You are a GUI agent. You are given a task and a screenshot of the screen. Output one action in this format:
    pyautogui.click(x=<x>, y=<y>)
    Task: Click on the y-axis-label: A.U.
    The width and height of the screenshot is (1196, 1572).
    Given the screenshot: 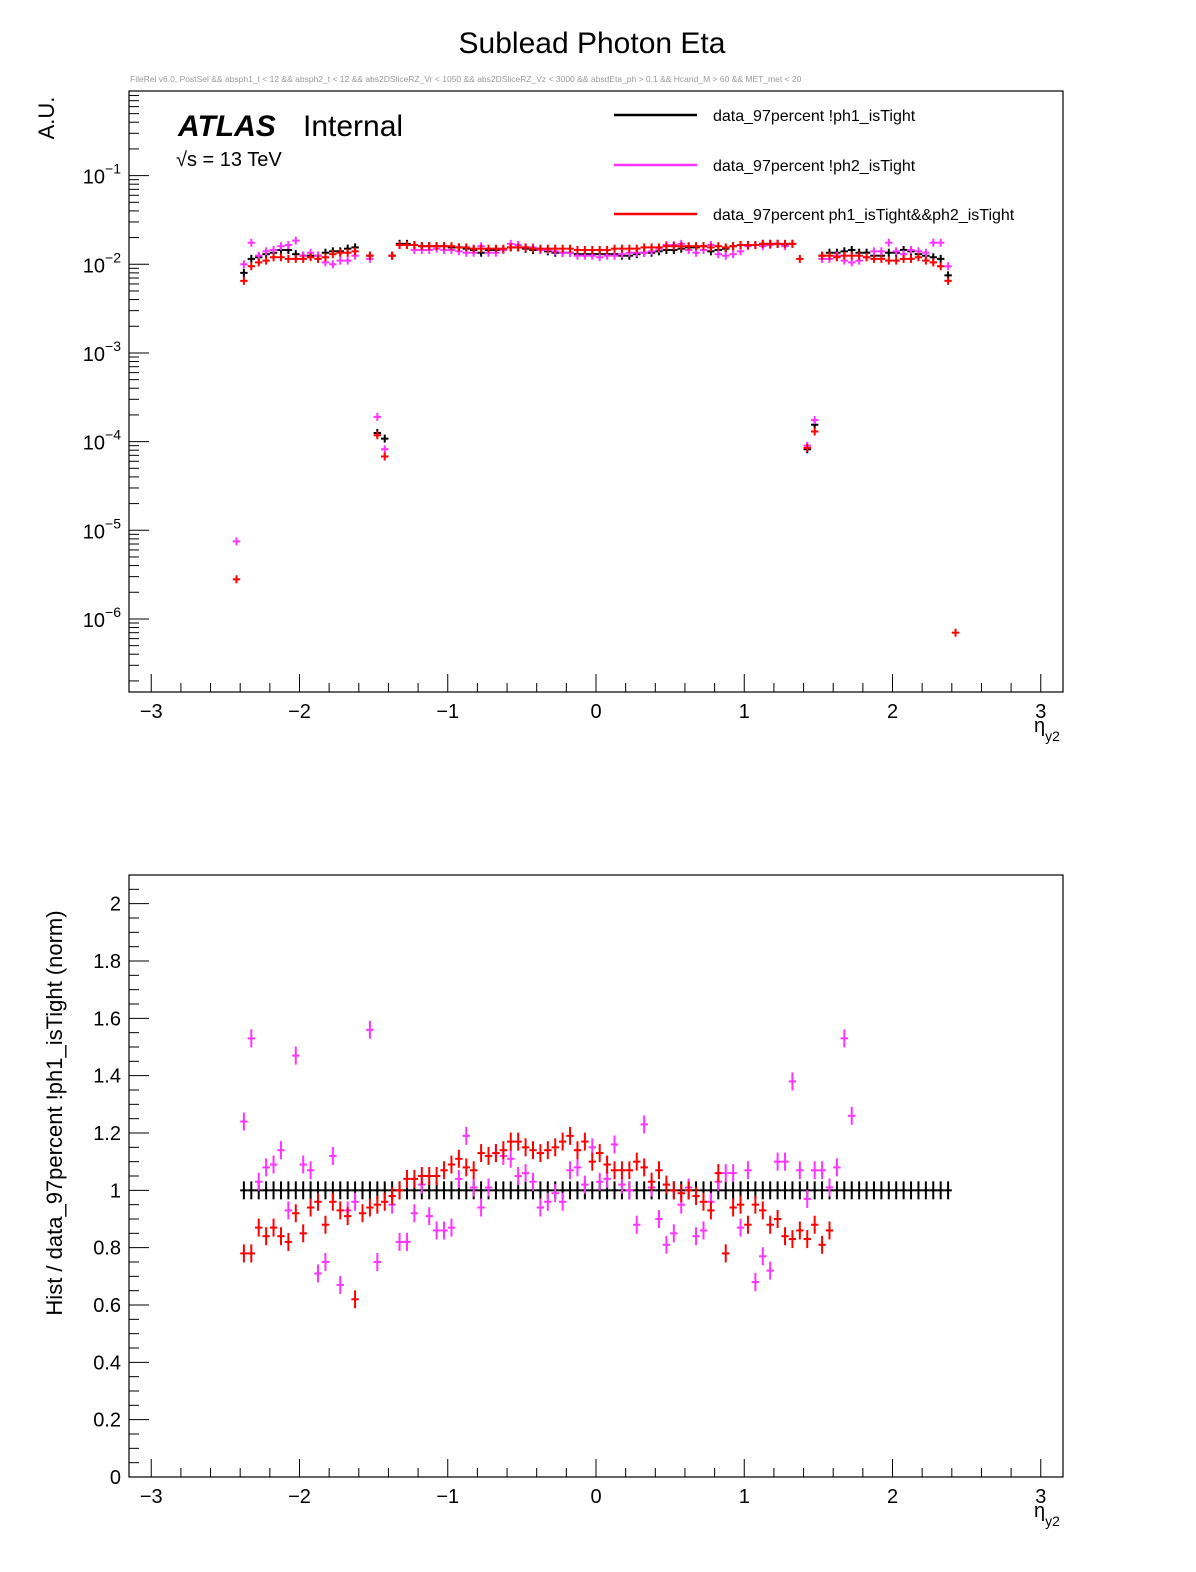 What is the action you would take?
    pyautogui.click(x=46, y=118)
    